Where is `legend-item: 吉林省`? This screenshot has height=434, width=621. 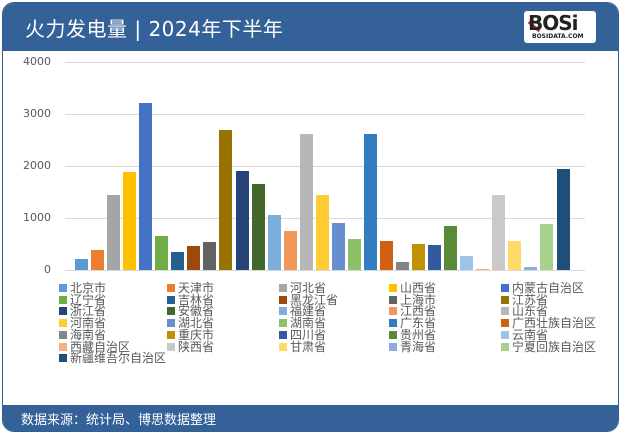 legend-item: 吉林省 is located at coordinates (191, 299).